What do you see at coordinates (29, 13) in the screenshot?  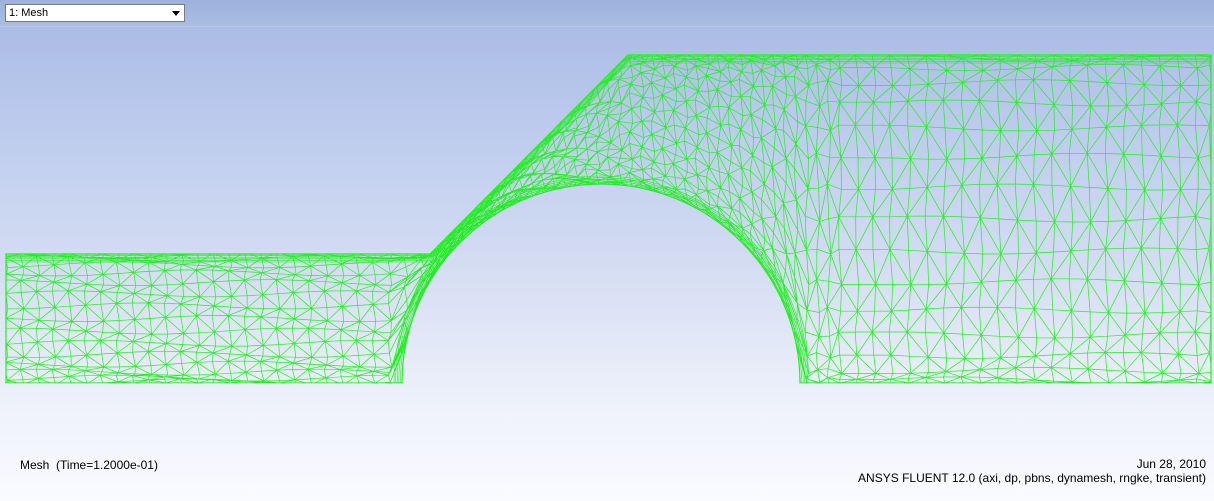 I see `window-select-value: 1: Mesh` at bounding box center [29, 13].